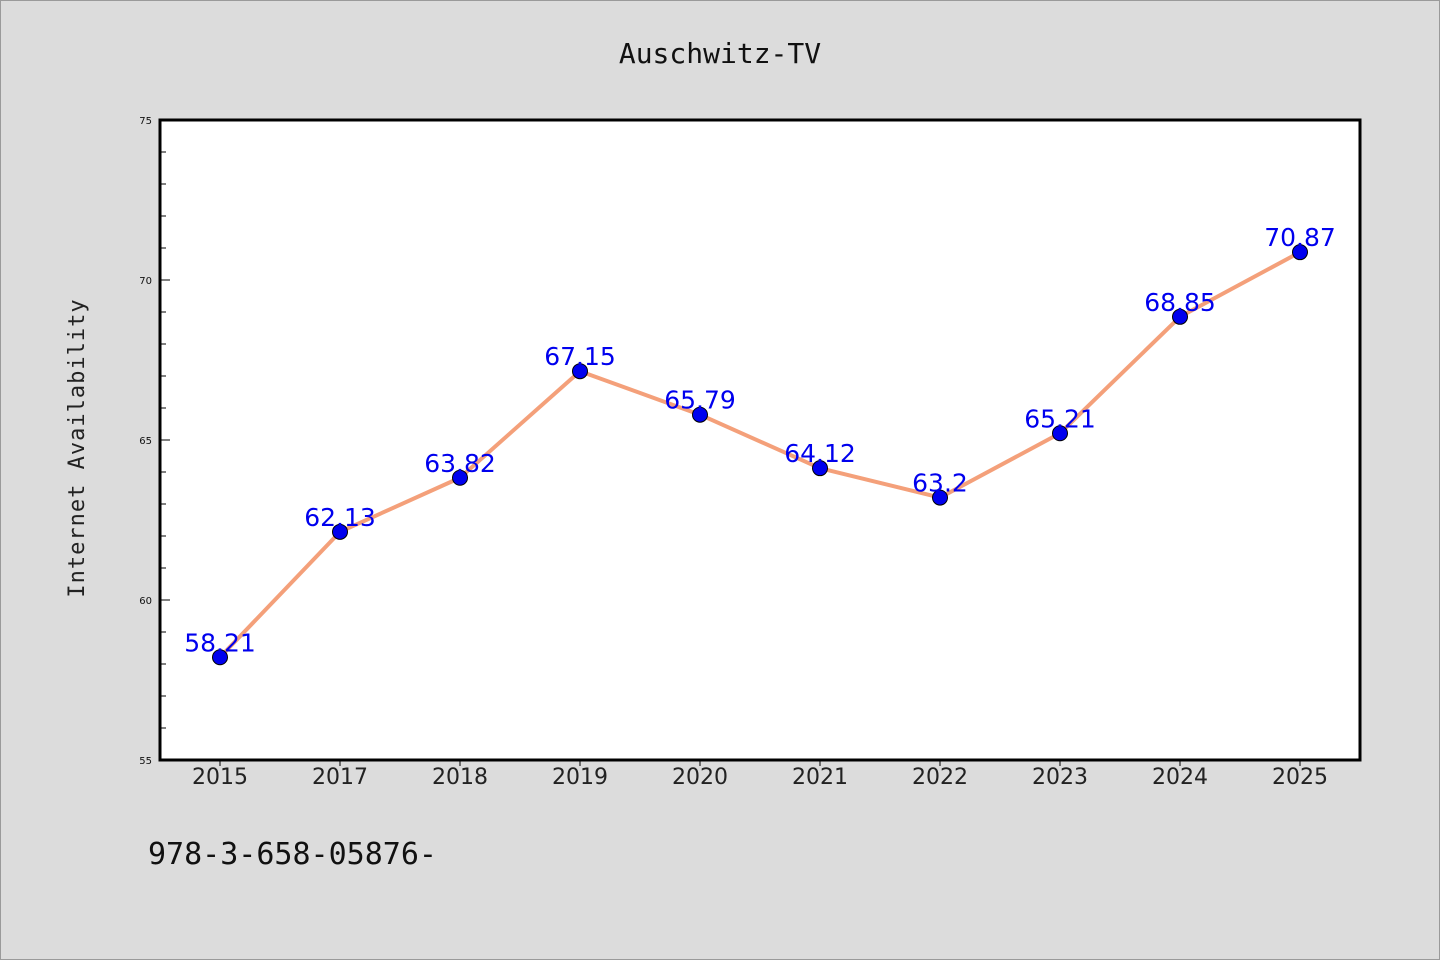  Describe the element at coordinates (220, 777) in the screenshot. I see `x-tick-label: 2015` at that location.